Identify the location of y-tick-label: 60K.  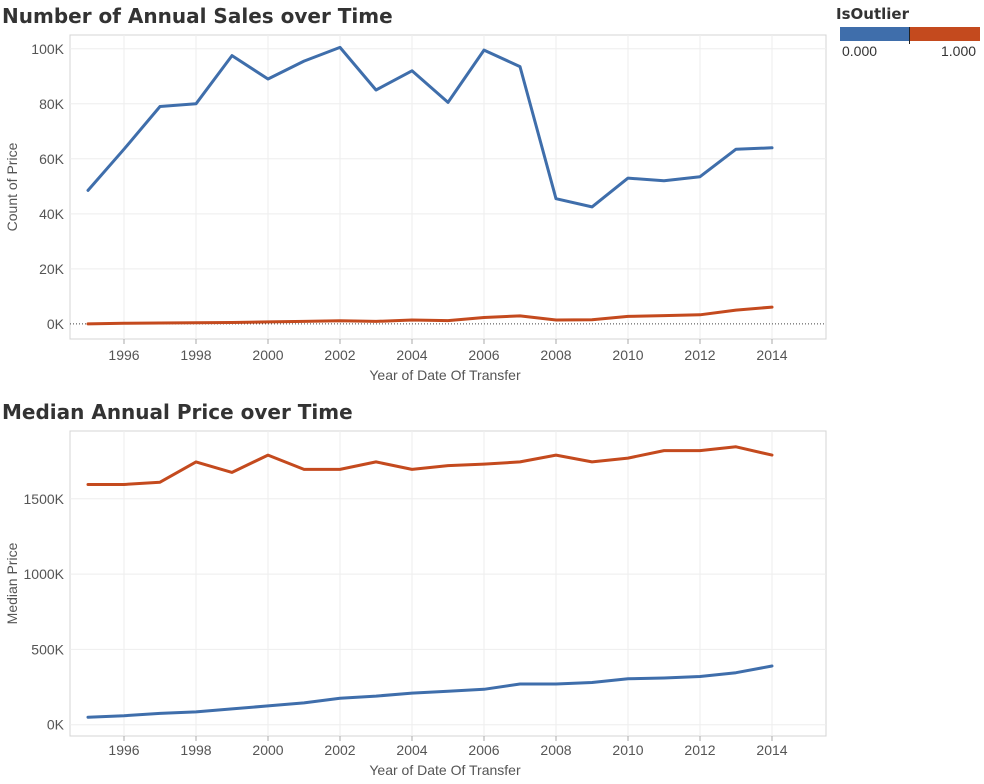
(52, 159).